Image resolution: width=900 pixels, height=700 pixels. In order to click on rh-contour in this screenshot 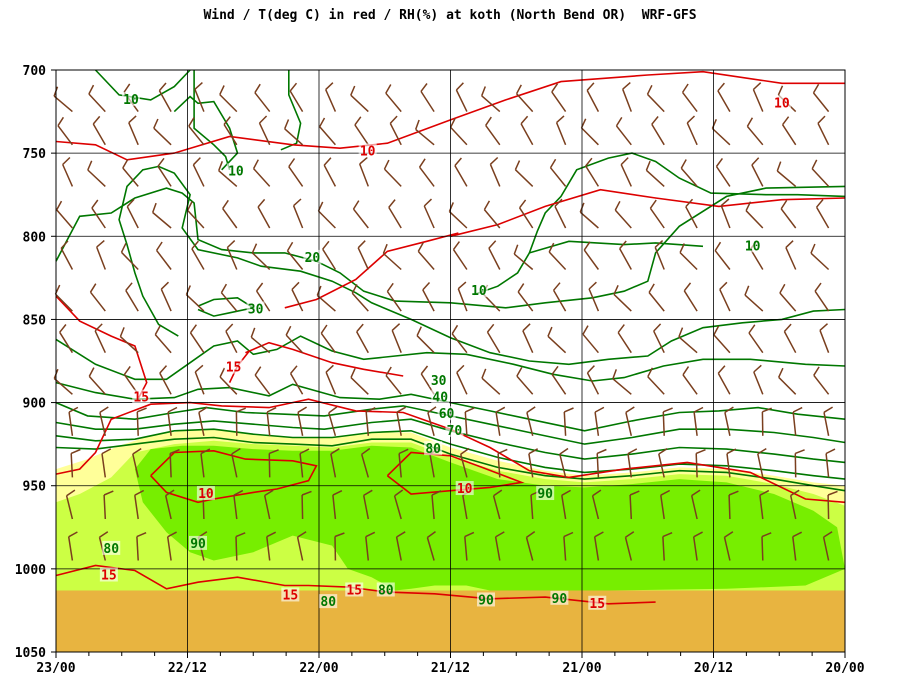, I will do `click(450, 423)`.